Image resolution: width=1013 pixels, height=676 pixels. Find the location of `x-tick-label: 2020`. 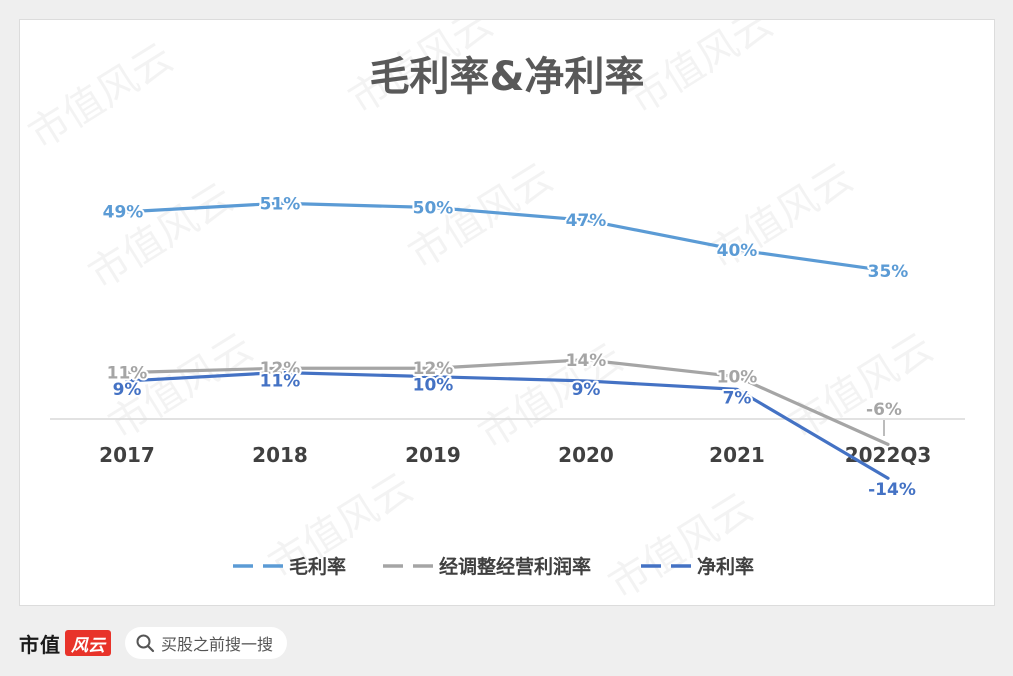

x-tick-label: 2020 is located at coordinates (586, 455).